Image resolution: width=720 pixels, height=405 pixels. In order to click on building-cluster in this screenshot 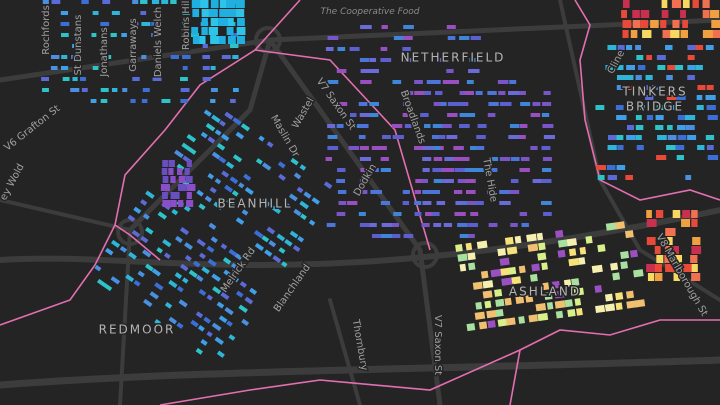, I will do `click(488, 153)`.